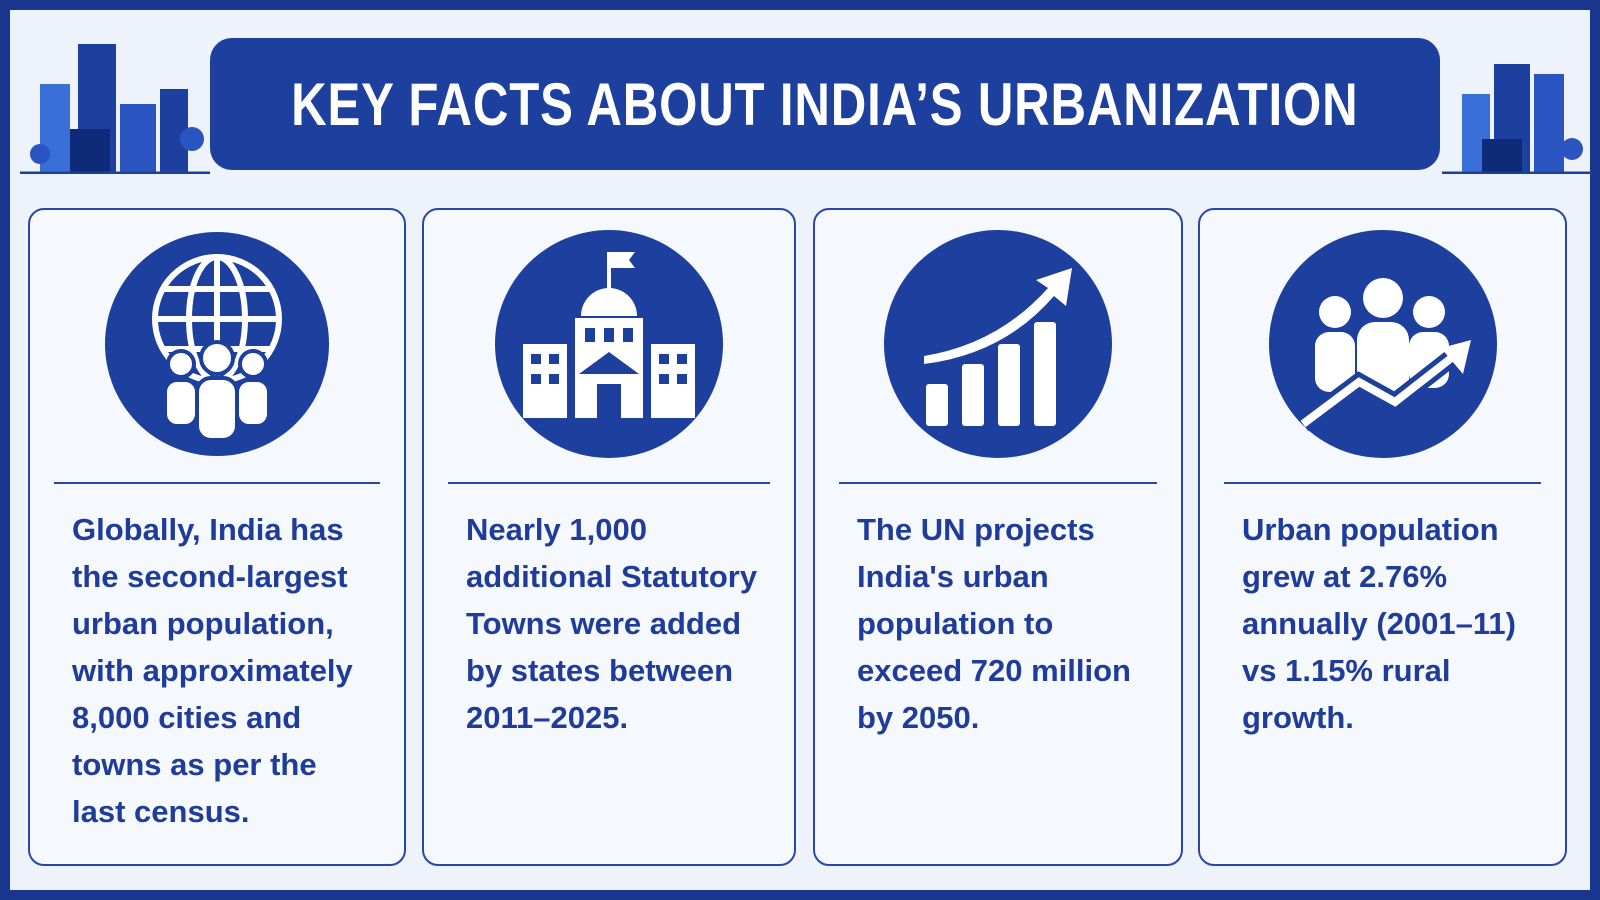 Image resolution: width=1600 pixels, height=900 pixels. Describe the element at coordinates (115, 109) in the screenshot. I see `skyline-left` at that location.